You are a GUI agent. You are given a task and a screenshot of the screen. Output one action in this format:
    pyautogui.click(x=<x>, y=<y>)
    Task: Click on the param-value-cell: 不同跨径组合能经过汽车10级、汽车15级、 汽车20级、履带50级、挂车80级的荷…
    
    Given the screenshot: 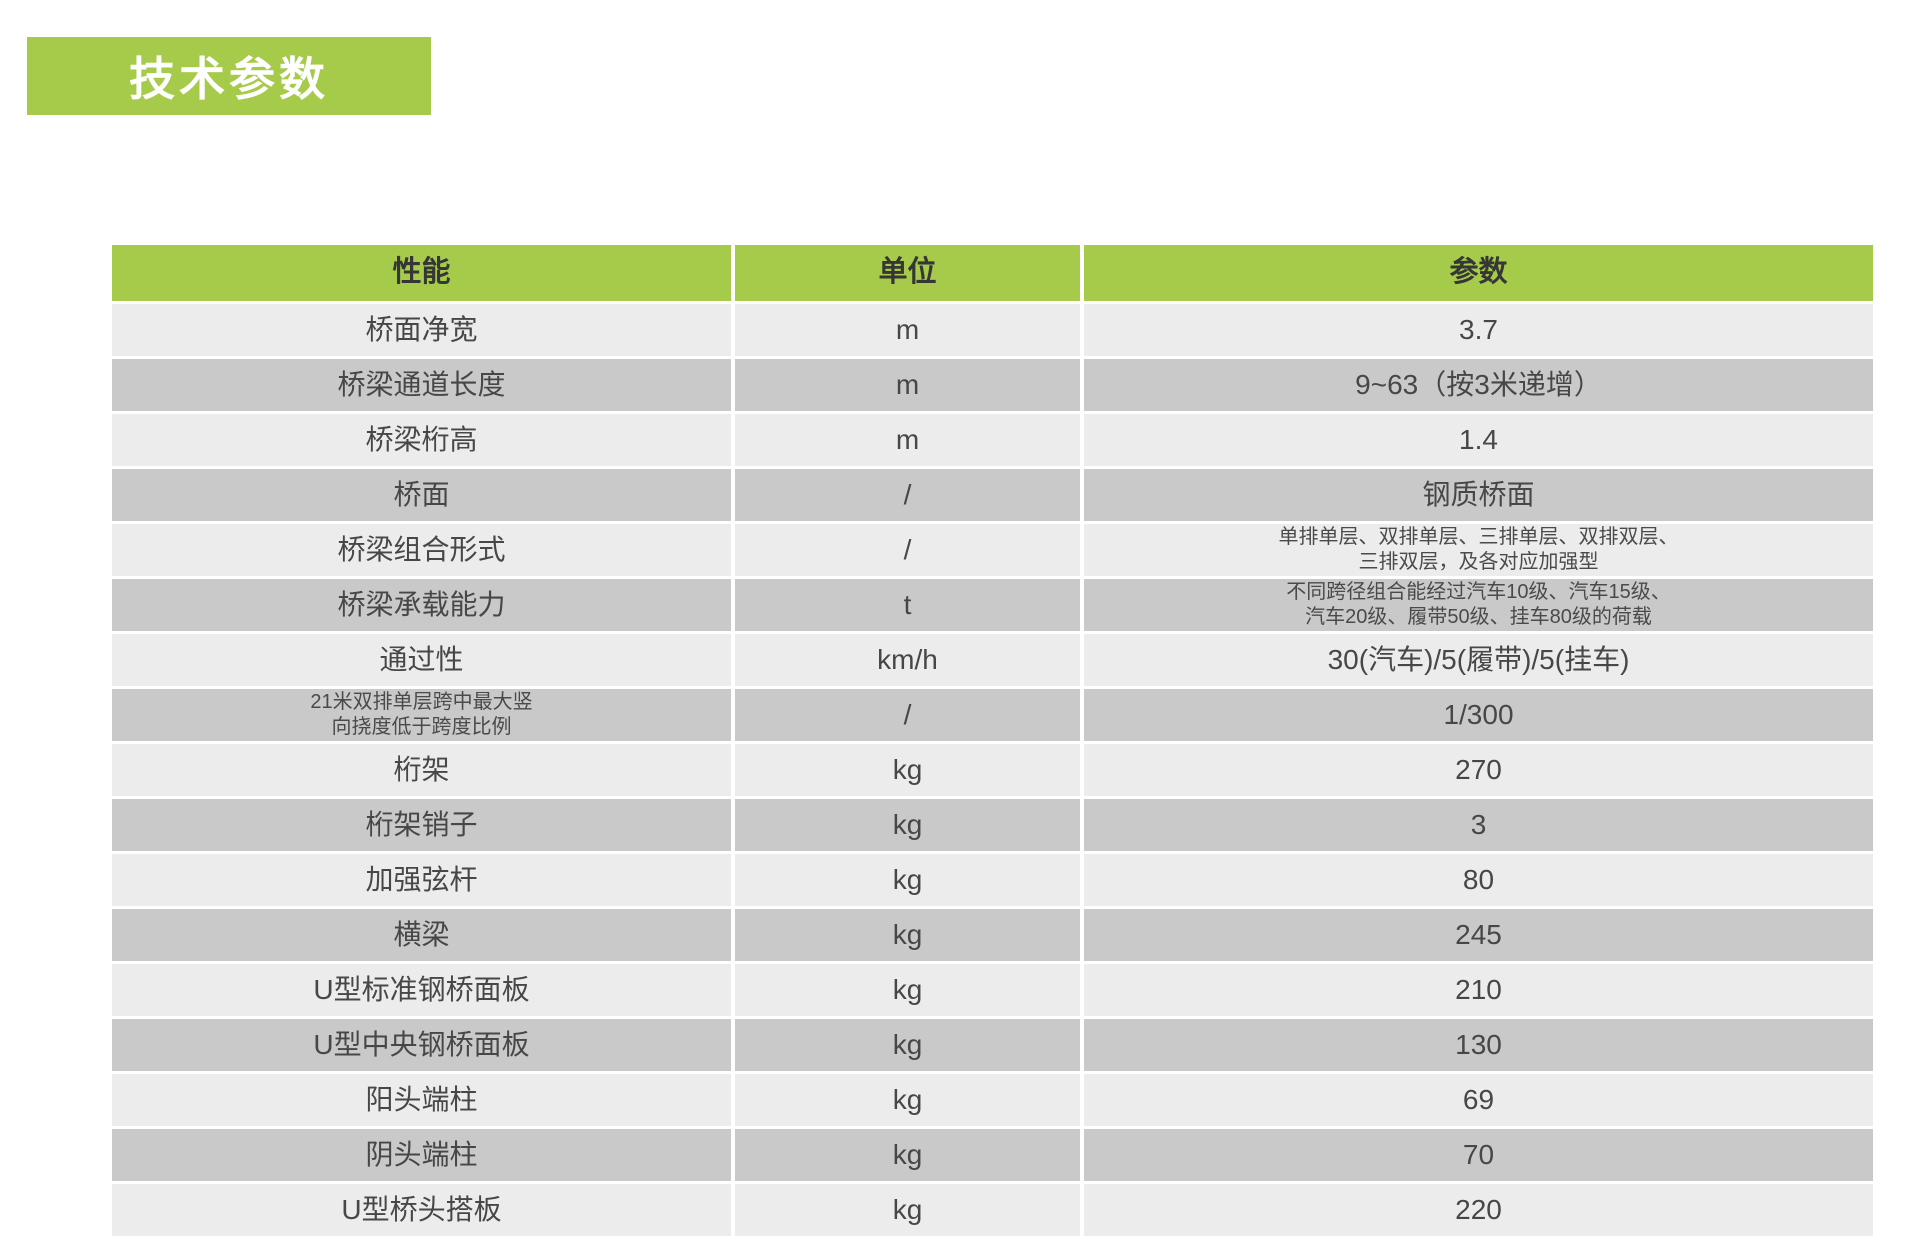 What is the action you would take?
    pyautogui.click(x=1478, y=605)
    